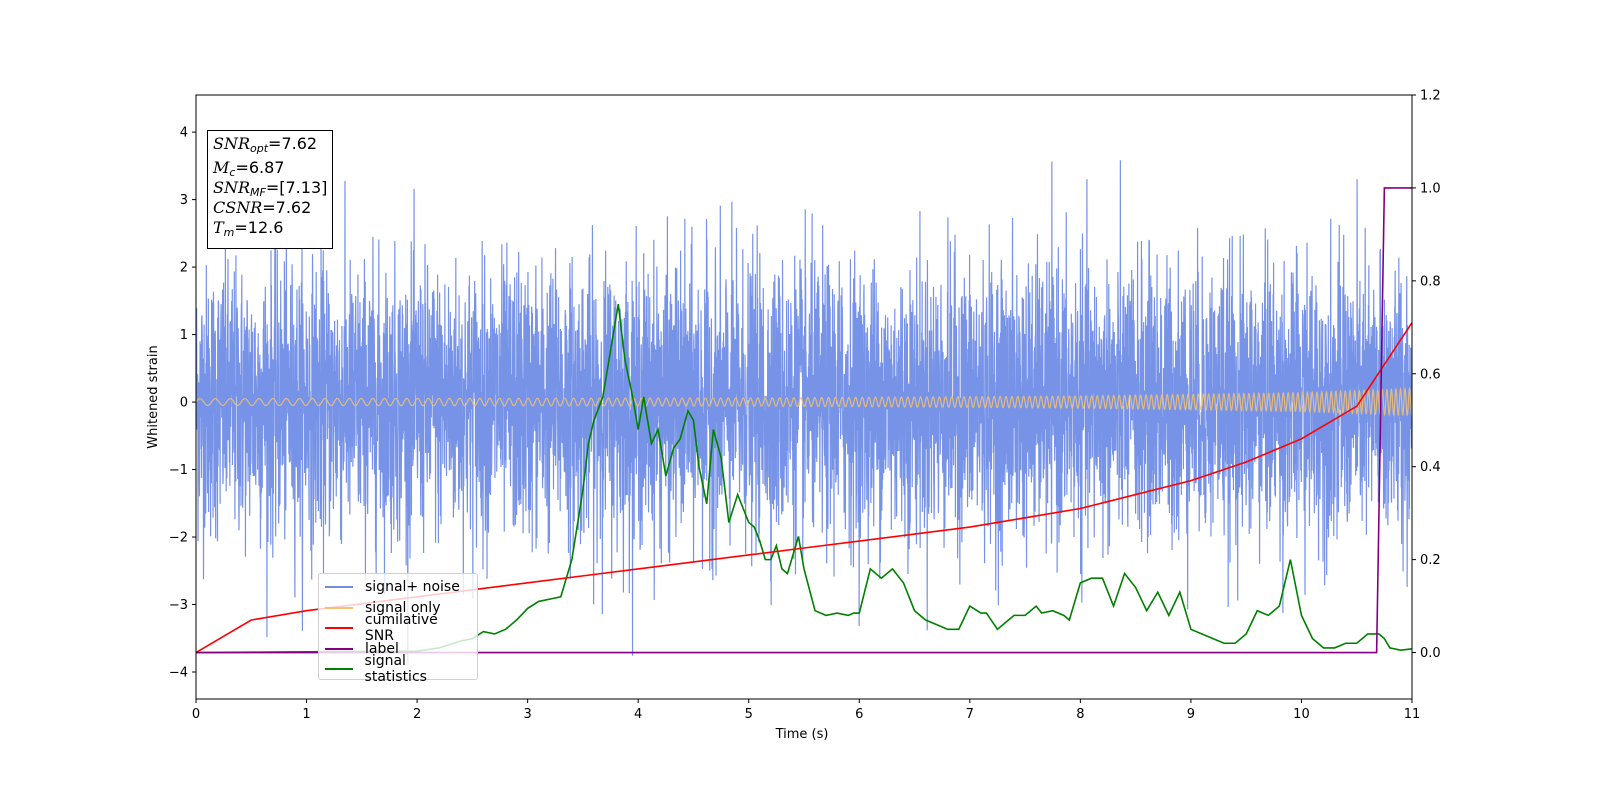 Image resolution: width=1600 pixels, height=800 pixels. What do you see at coordinates (339, 628) in the screenshot?
I see `legend-swatch-snr` at bounding box center [339, 628].